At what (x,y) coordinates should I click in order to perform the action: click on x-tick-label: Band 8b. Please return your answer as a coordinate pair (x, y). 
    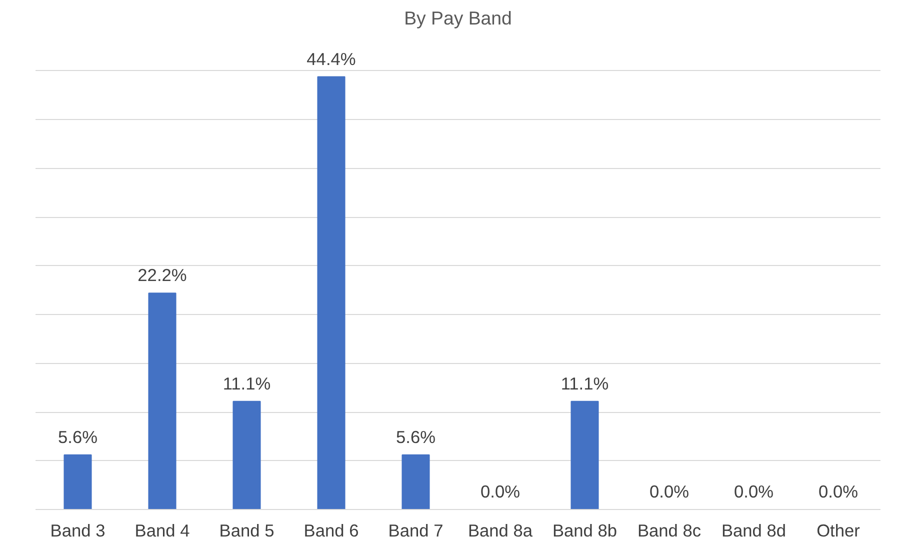
    Looking at the image, I should click on (585, 530).